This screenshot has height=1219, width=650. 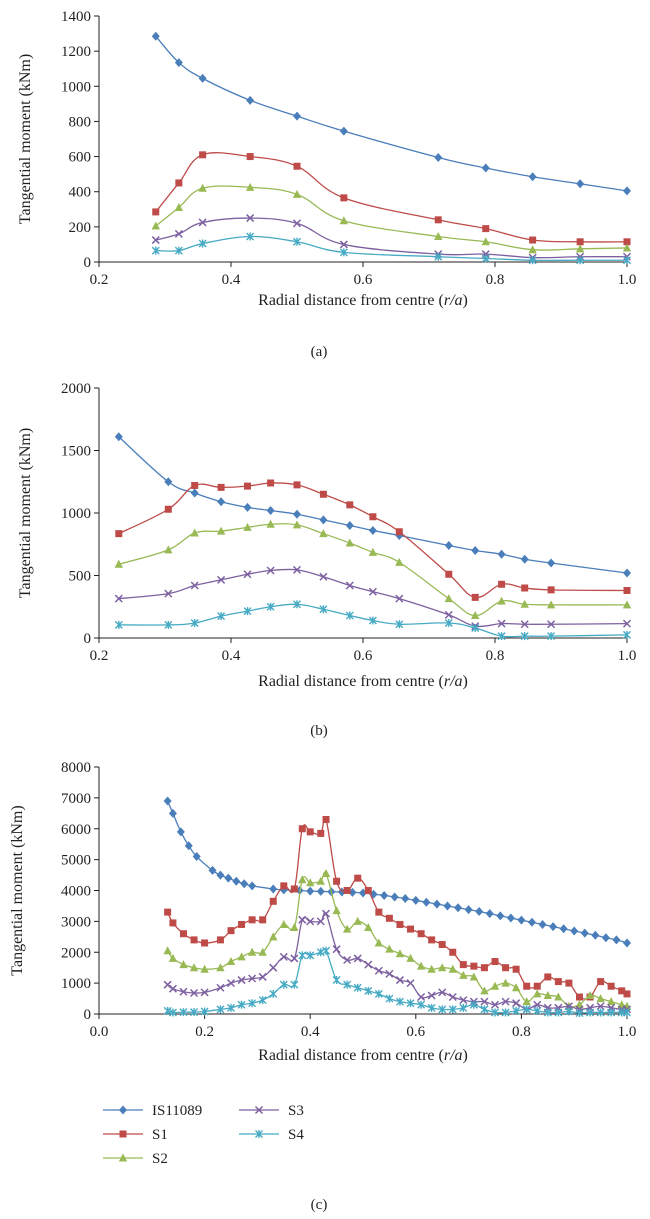 What do you see at coordinates (76, 52) in the screenshot?
I see `y-tick-label: 1200` at bounding box center [76, 52].